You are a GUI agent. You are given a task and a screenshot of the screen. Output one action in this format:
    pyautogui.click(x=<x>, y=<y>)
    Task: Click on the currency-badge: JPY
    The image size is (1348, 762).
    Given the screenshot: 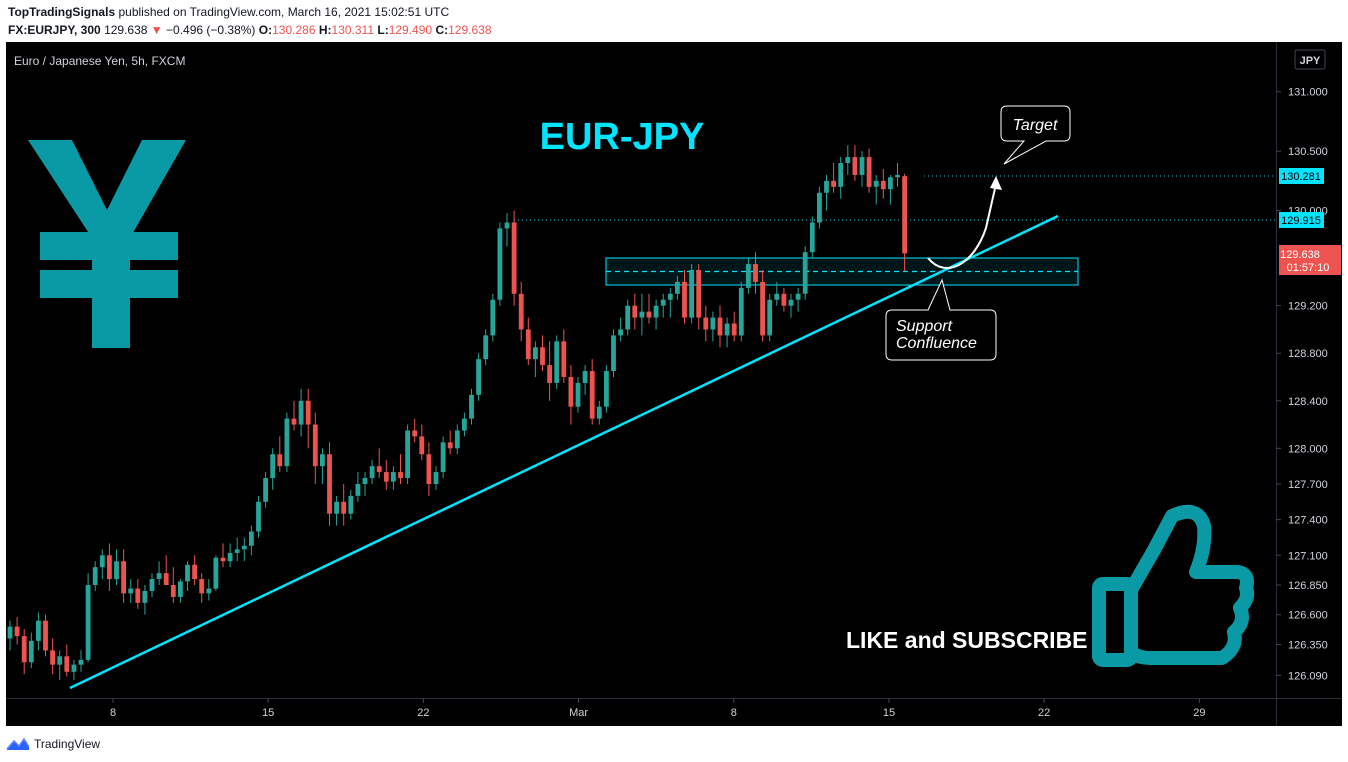 What is the action you would take?
    pyautogui.click(x=1310, y=59)
    